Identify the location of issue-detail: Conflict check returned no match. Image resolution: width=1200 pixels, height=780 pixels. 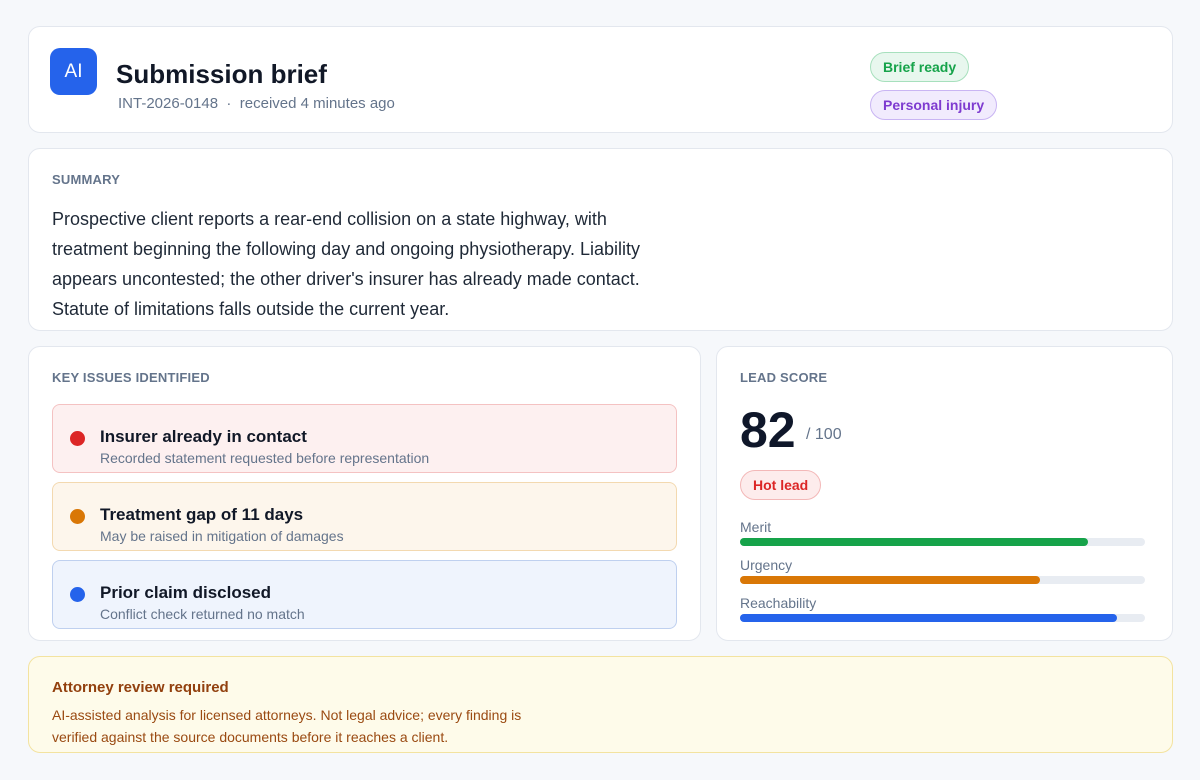
(202, 614).